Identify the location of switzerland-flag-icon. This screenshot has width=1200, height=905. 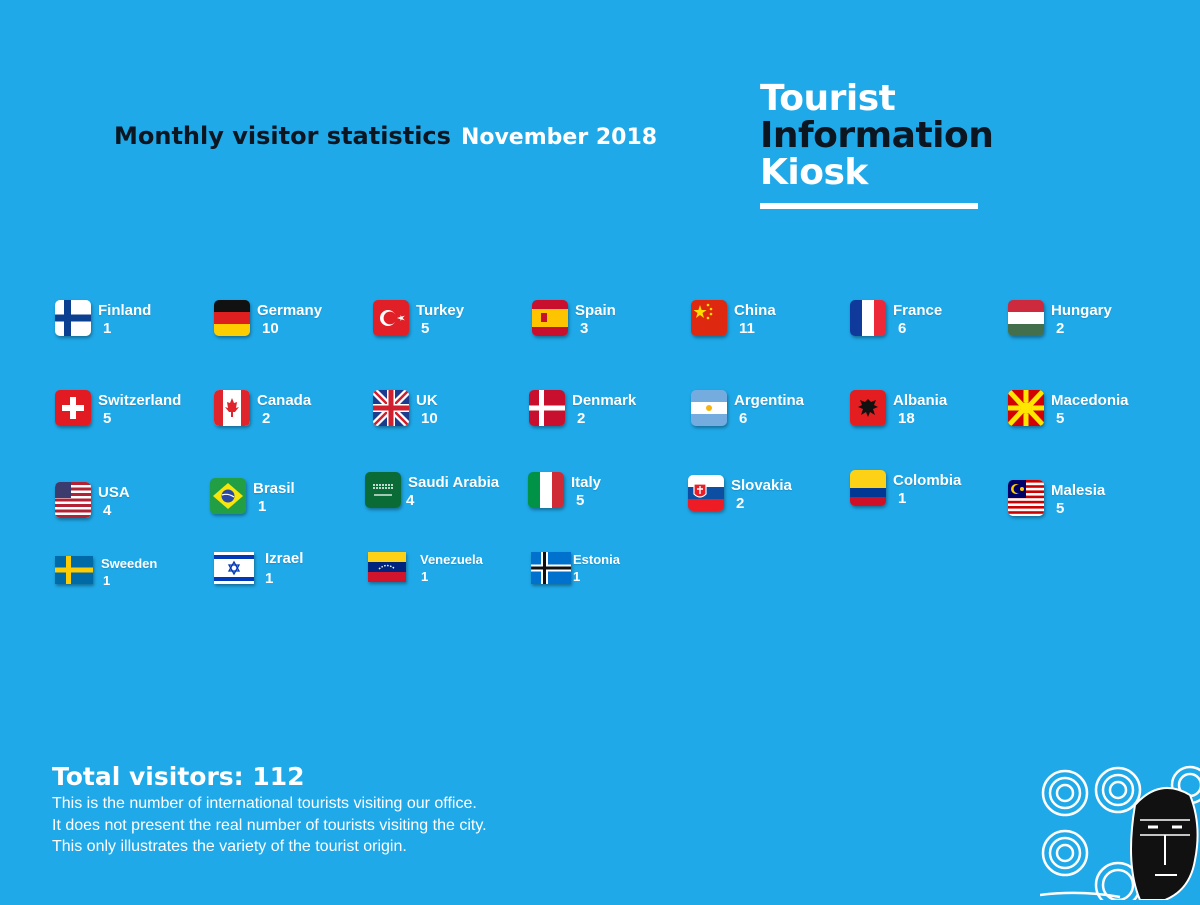
(73, 408).